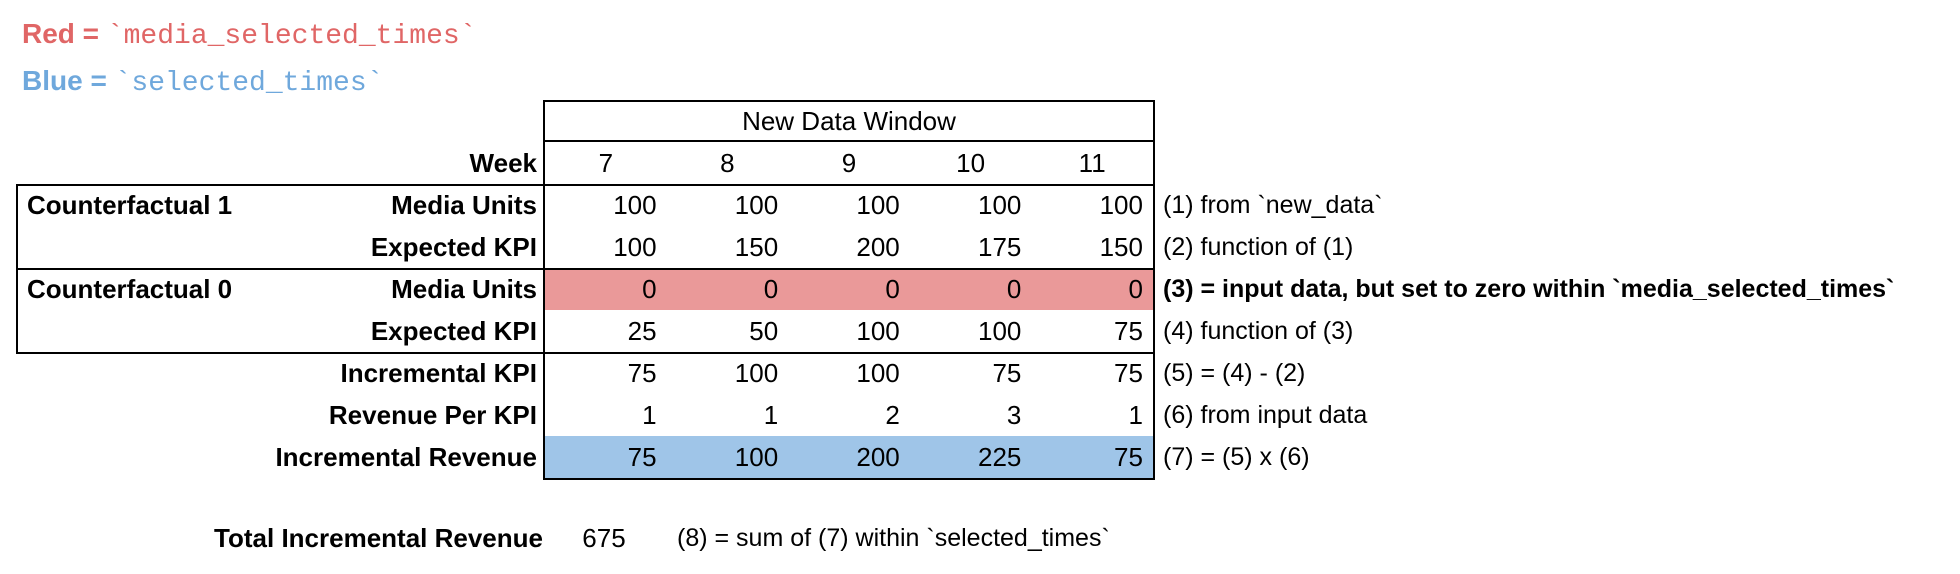 The width and height of the screenshot is (1960, 574). Describe the element at coordinates (727, 163) in the screenshot. I see `week-cell: 8` at that location.